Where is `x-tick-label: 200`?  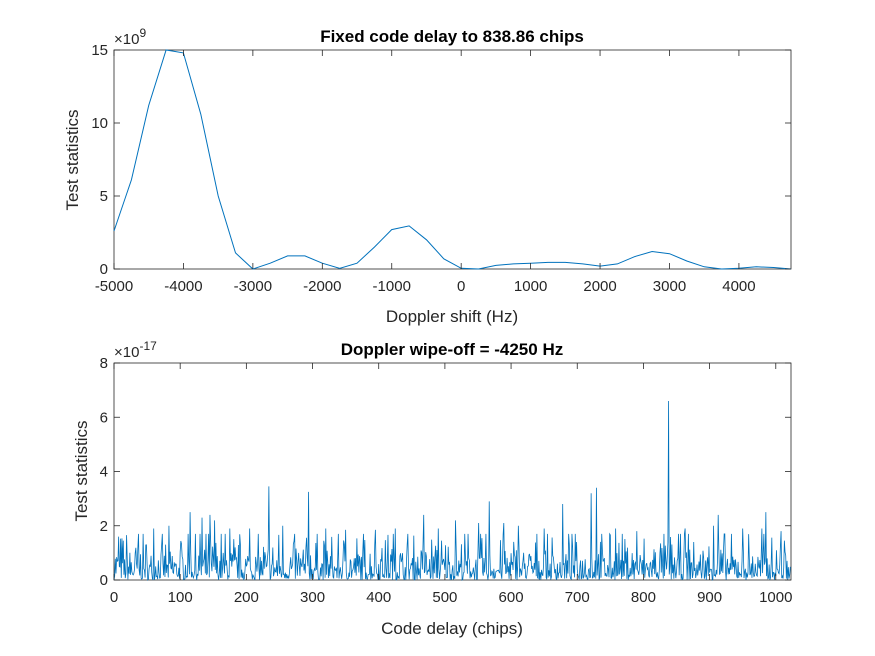
x-tick-label: 200 is located at coordinates (246, 597).